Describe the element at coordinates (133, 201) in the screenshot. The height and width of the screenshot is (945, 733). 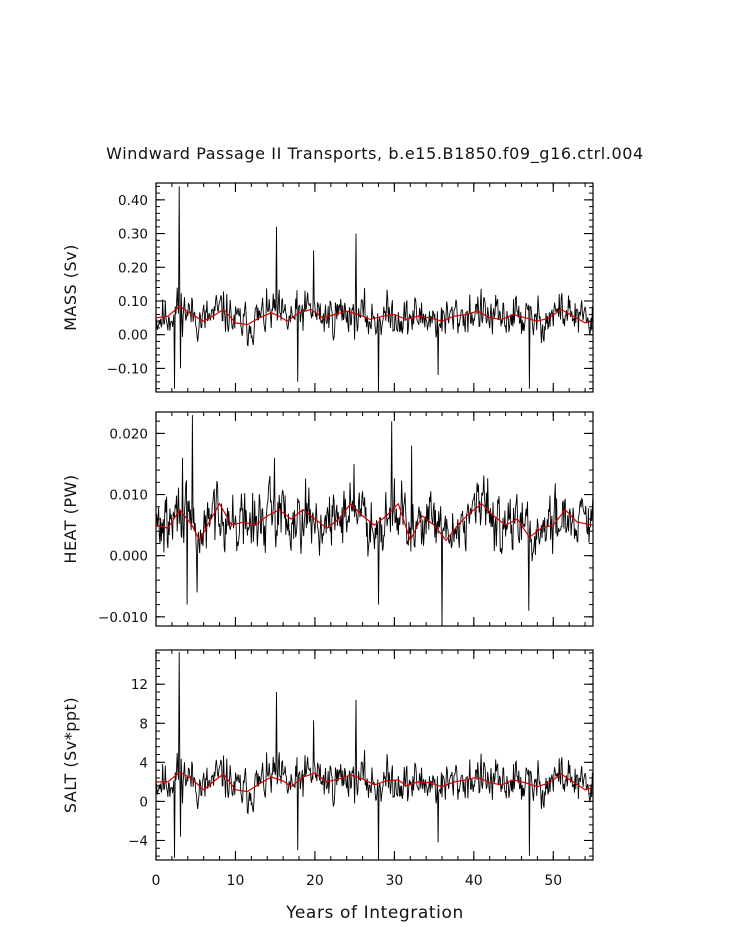
I see `y-tick-label: 0.40` at that location.